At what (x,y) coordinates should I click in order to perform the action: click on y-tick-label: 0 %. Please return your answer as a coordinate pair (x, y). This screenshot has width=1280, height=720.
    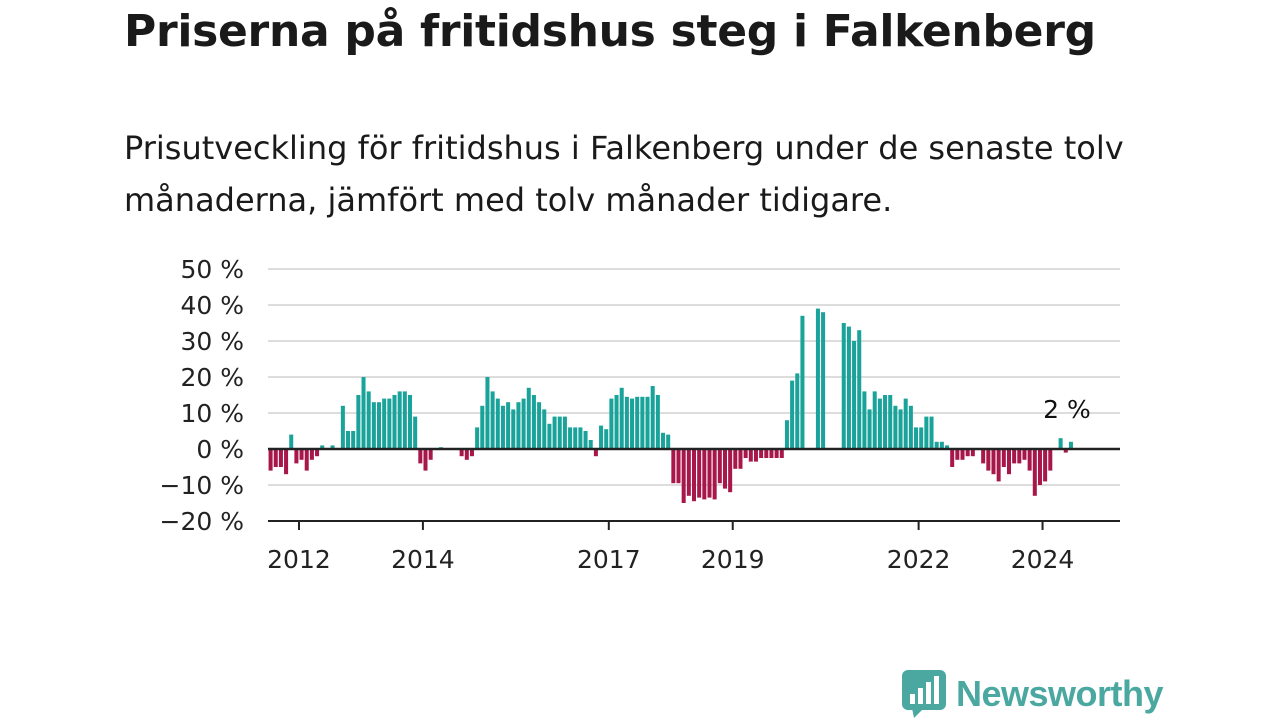
    Looking at the image, I should click on (220, 449).